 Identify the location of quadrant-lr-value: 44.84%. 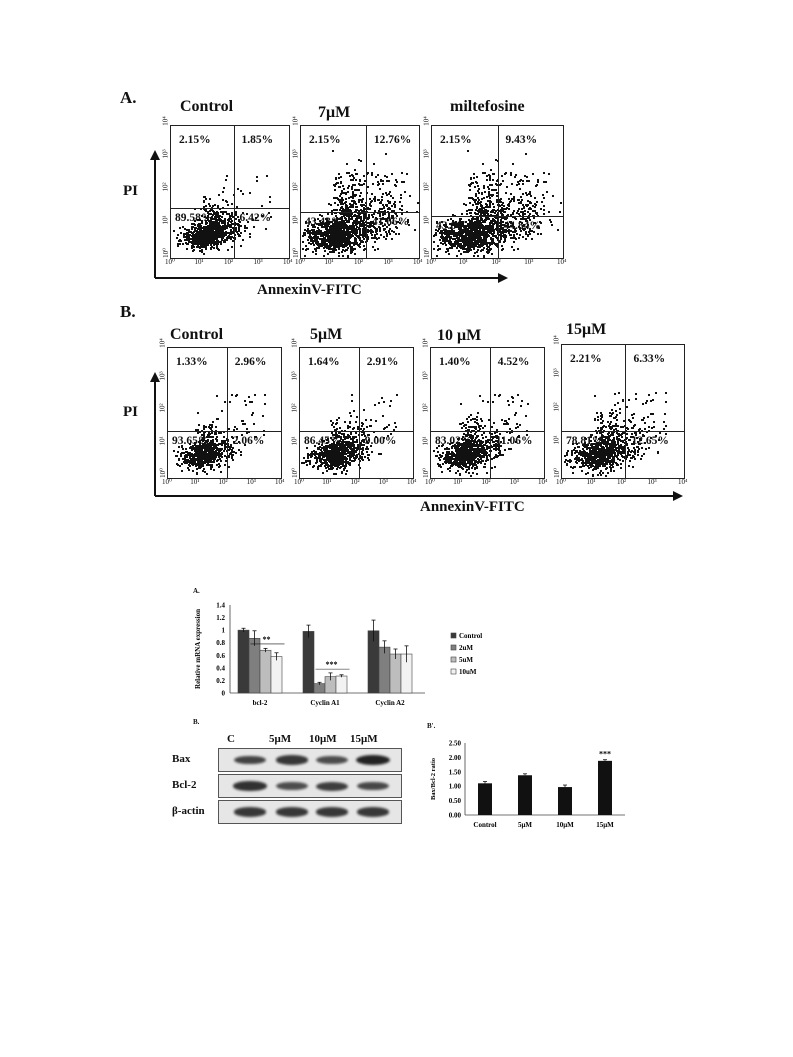
(522, 225).